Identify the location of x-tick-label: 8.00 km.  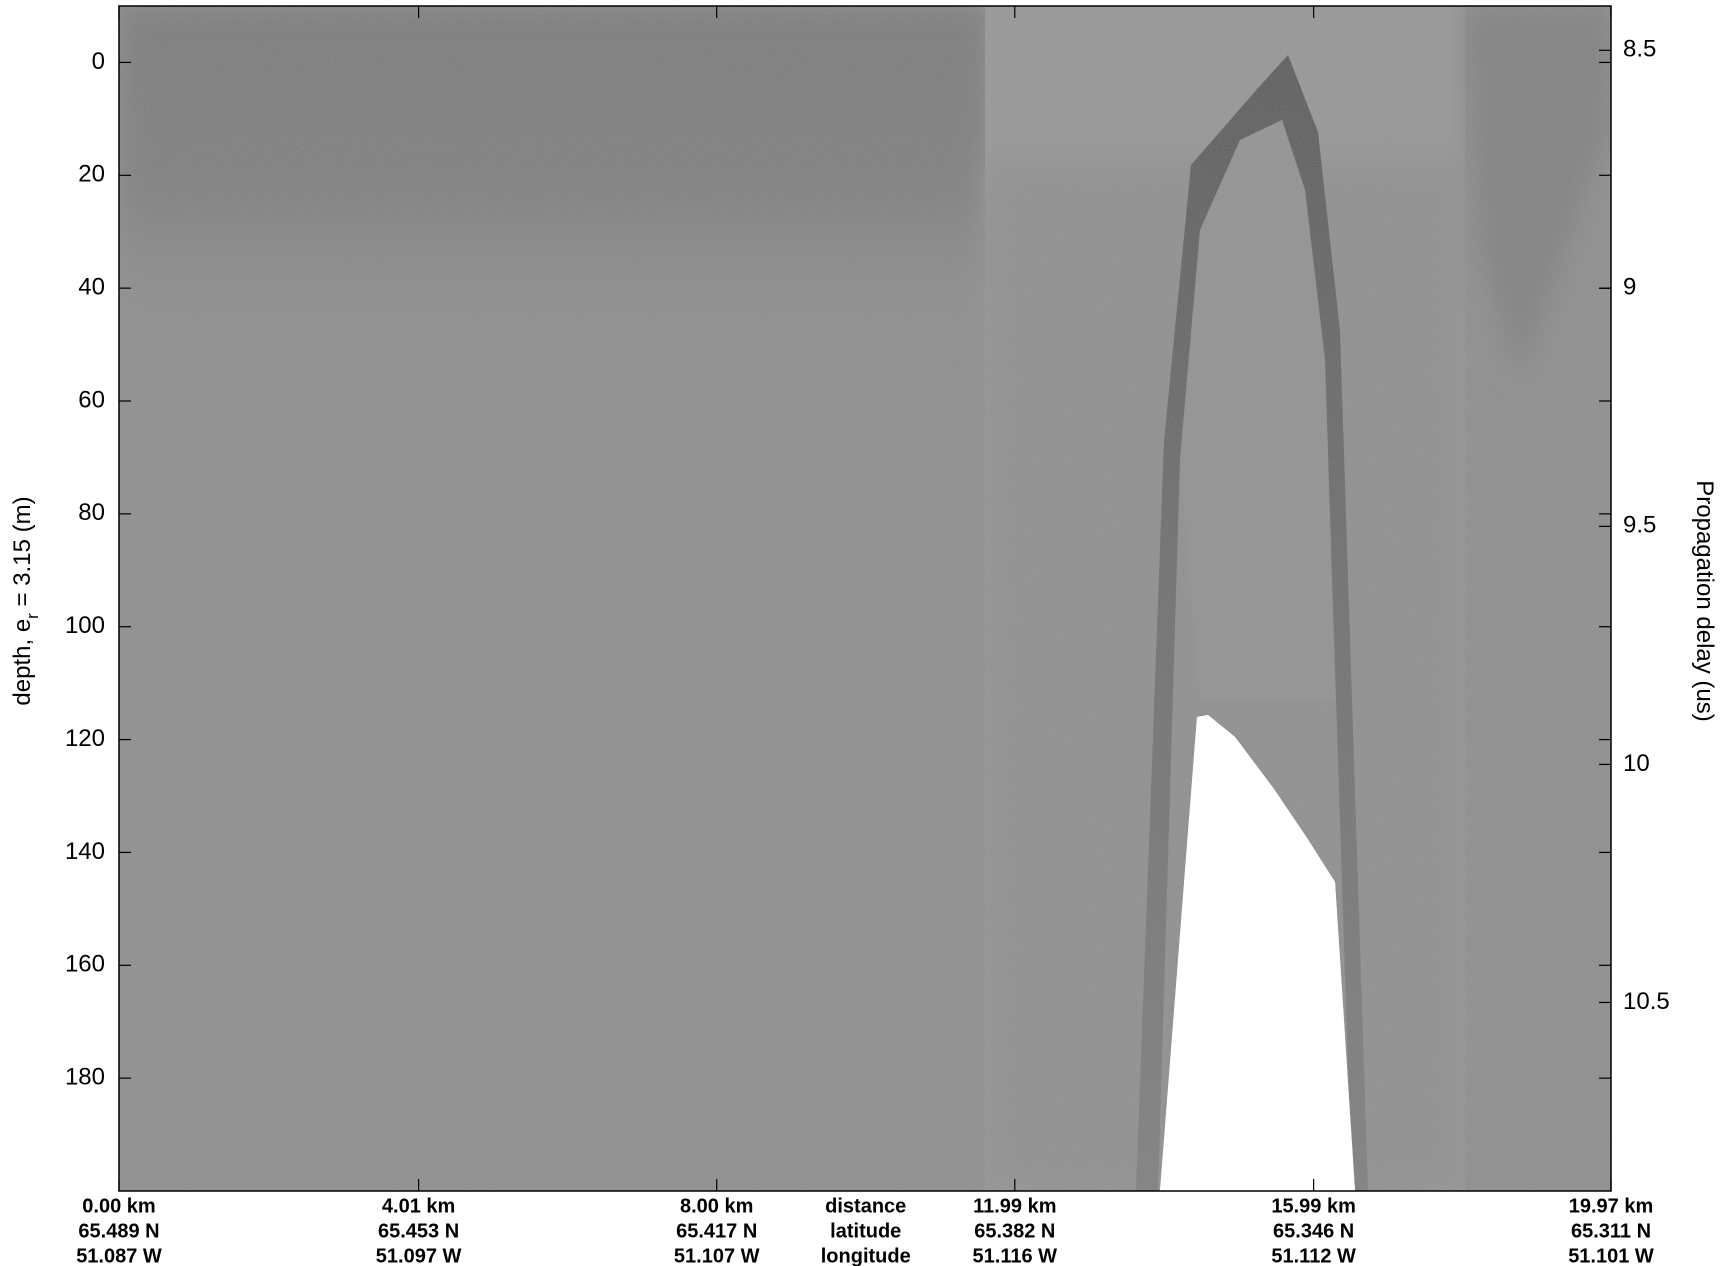
(716, 1206).